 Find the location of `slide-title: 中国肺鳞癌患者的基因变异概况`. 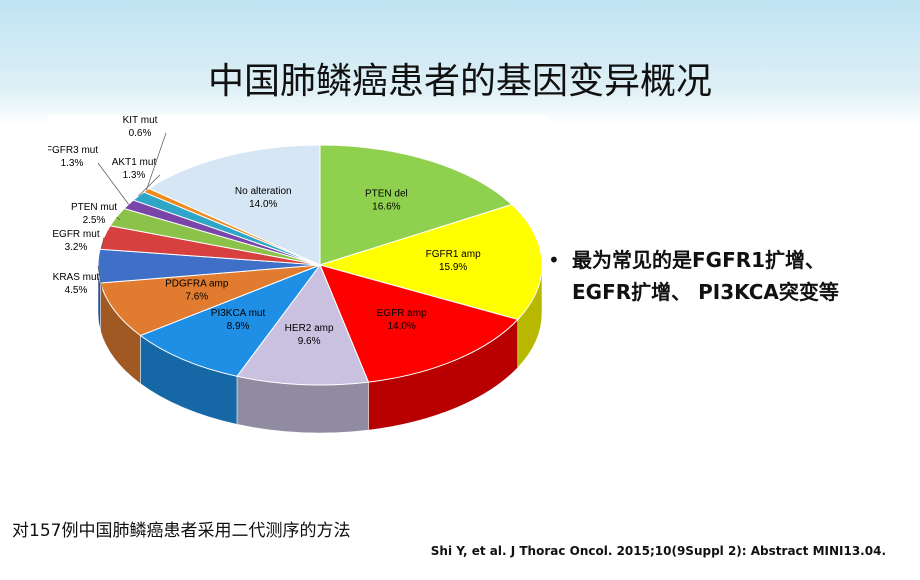

slide-title: 中国肺鳞癌患者的基因变异概况 is located at coordinates (459, 81).